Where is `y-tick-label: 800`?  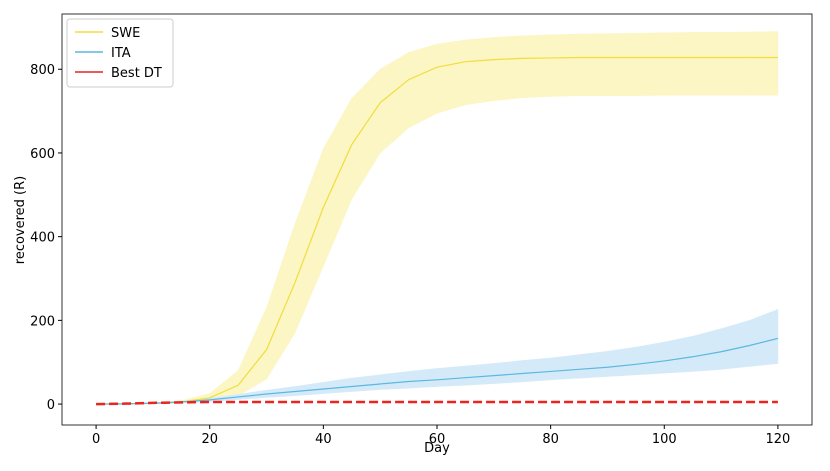
y-tick-label: 800 is located at coordinates (42, 70).